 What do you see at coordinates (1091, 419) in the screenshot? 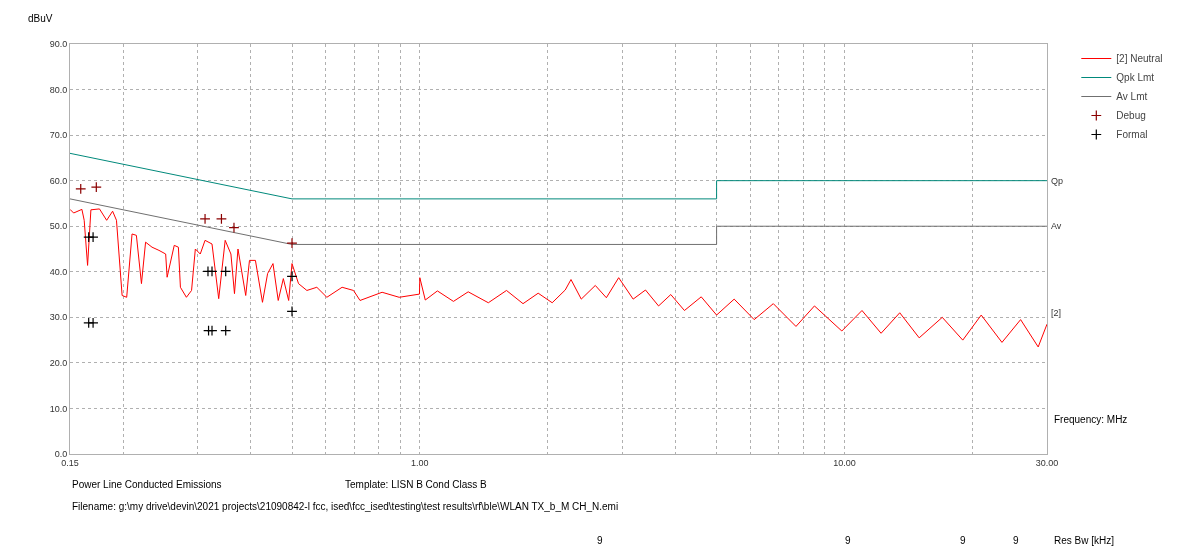
I see `x-axis-title: Frequency: MHz` at bounding box center [1091, 419].